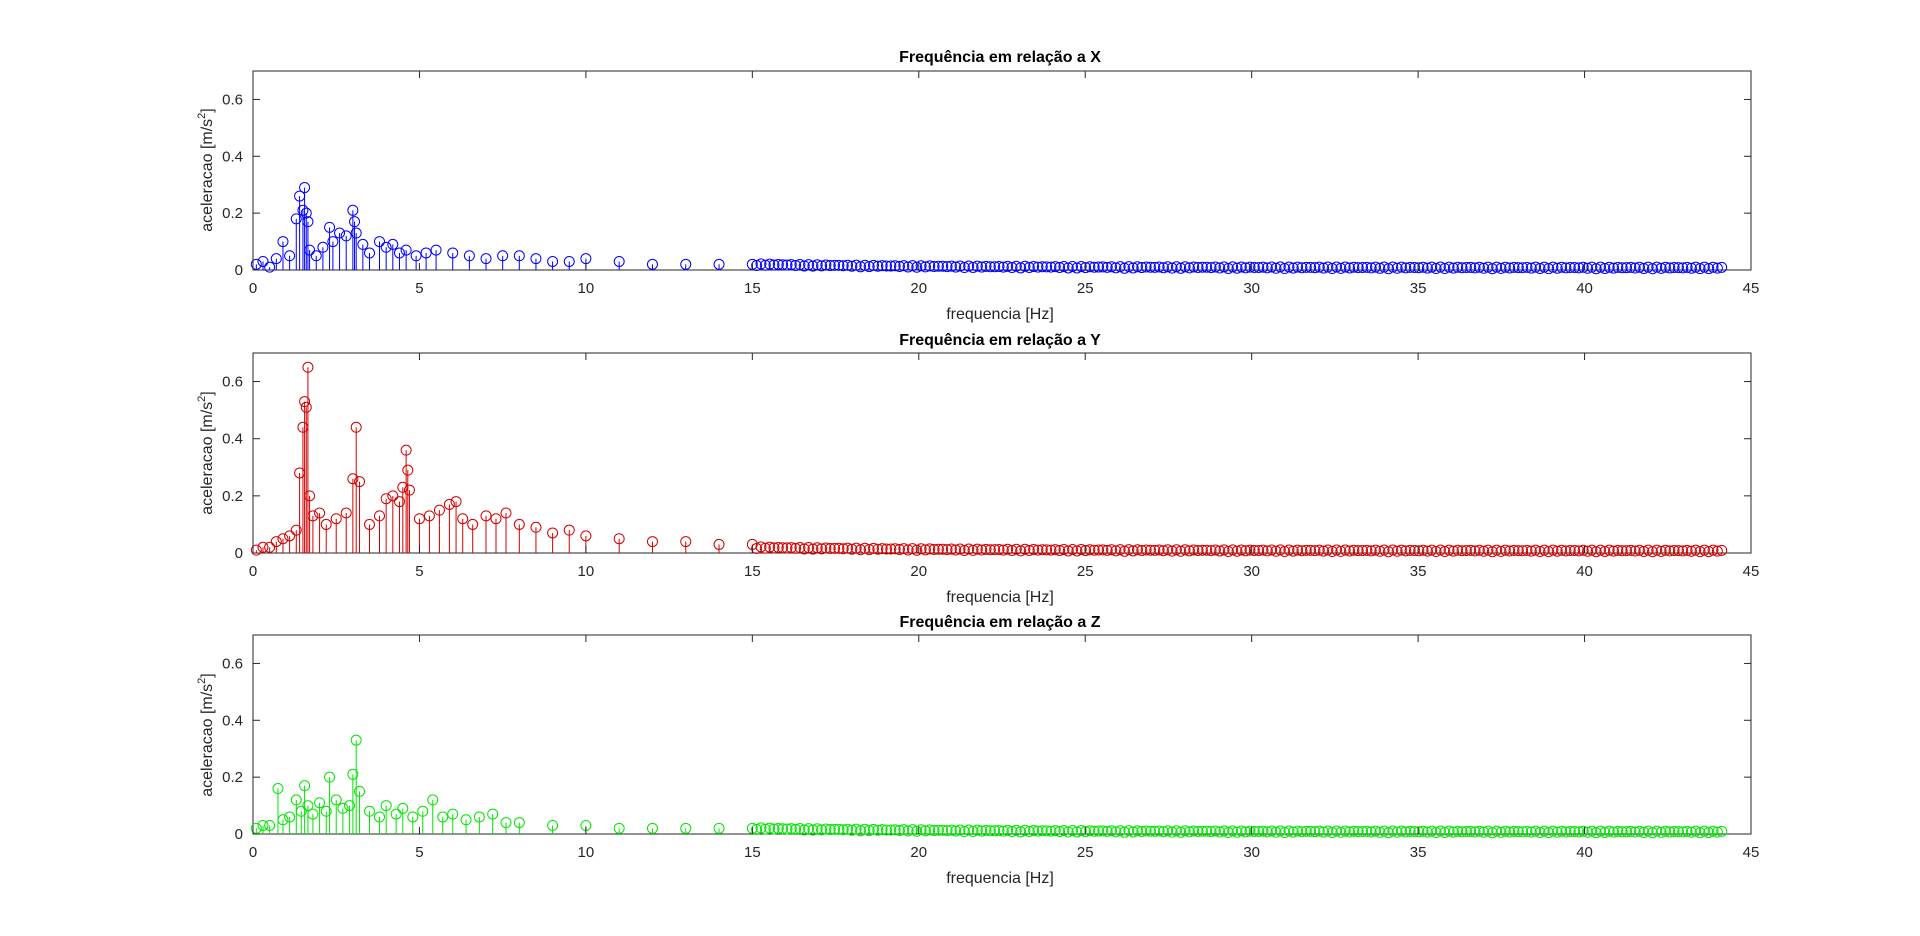 The image size is (1920, 936). Describe the element at coordinates (207, 110) in the screenshot. I see `y-axis-label-close: ]` at that location.